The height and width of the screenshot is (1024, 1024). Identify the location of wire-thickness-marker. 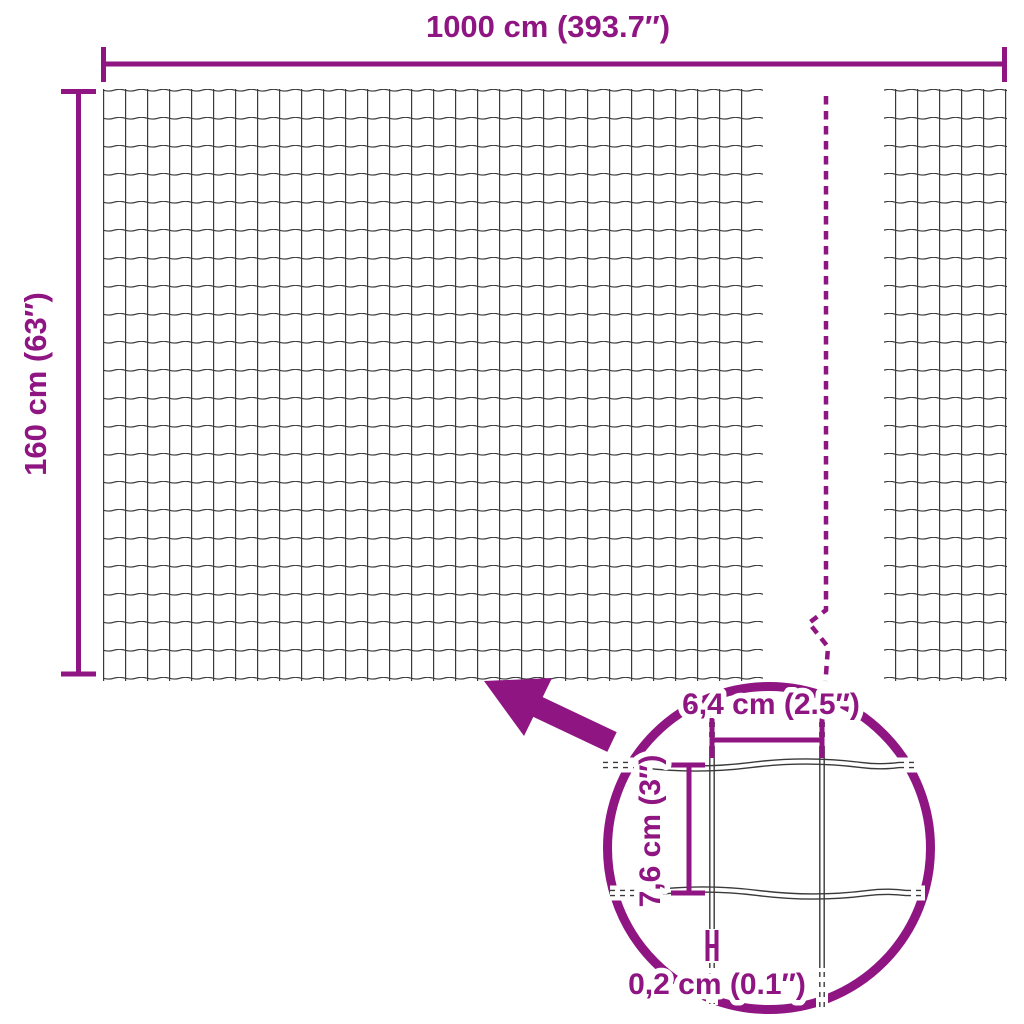
(712, 945).